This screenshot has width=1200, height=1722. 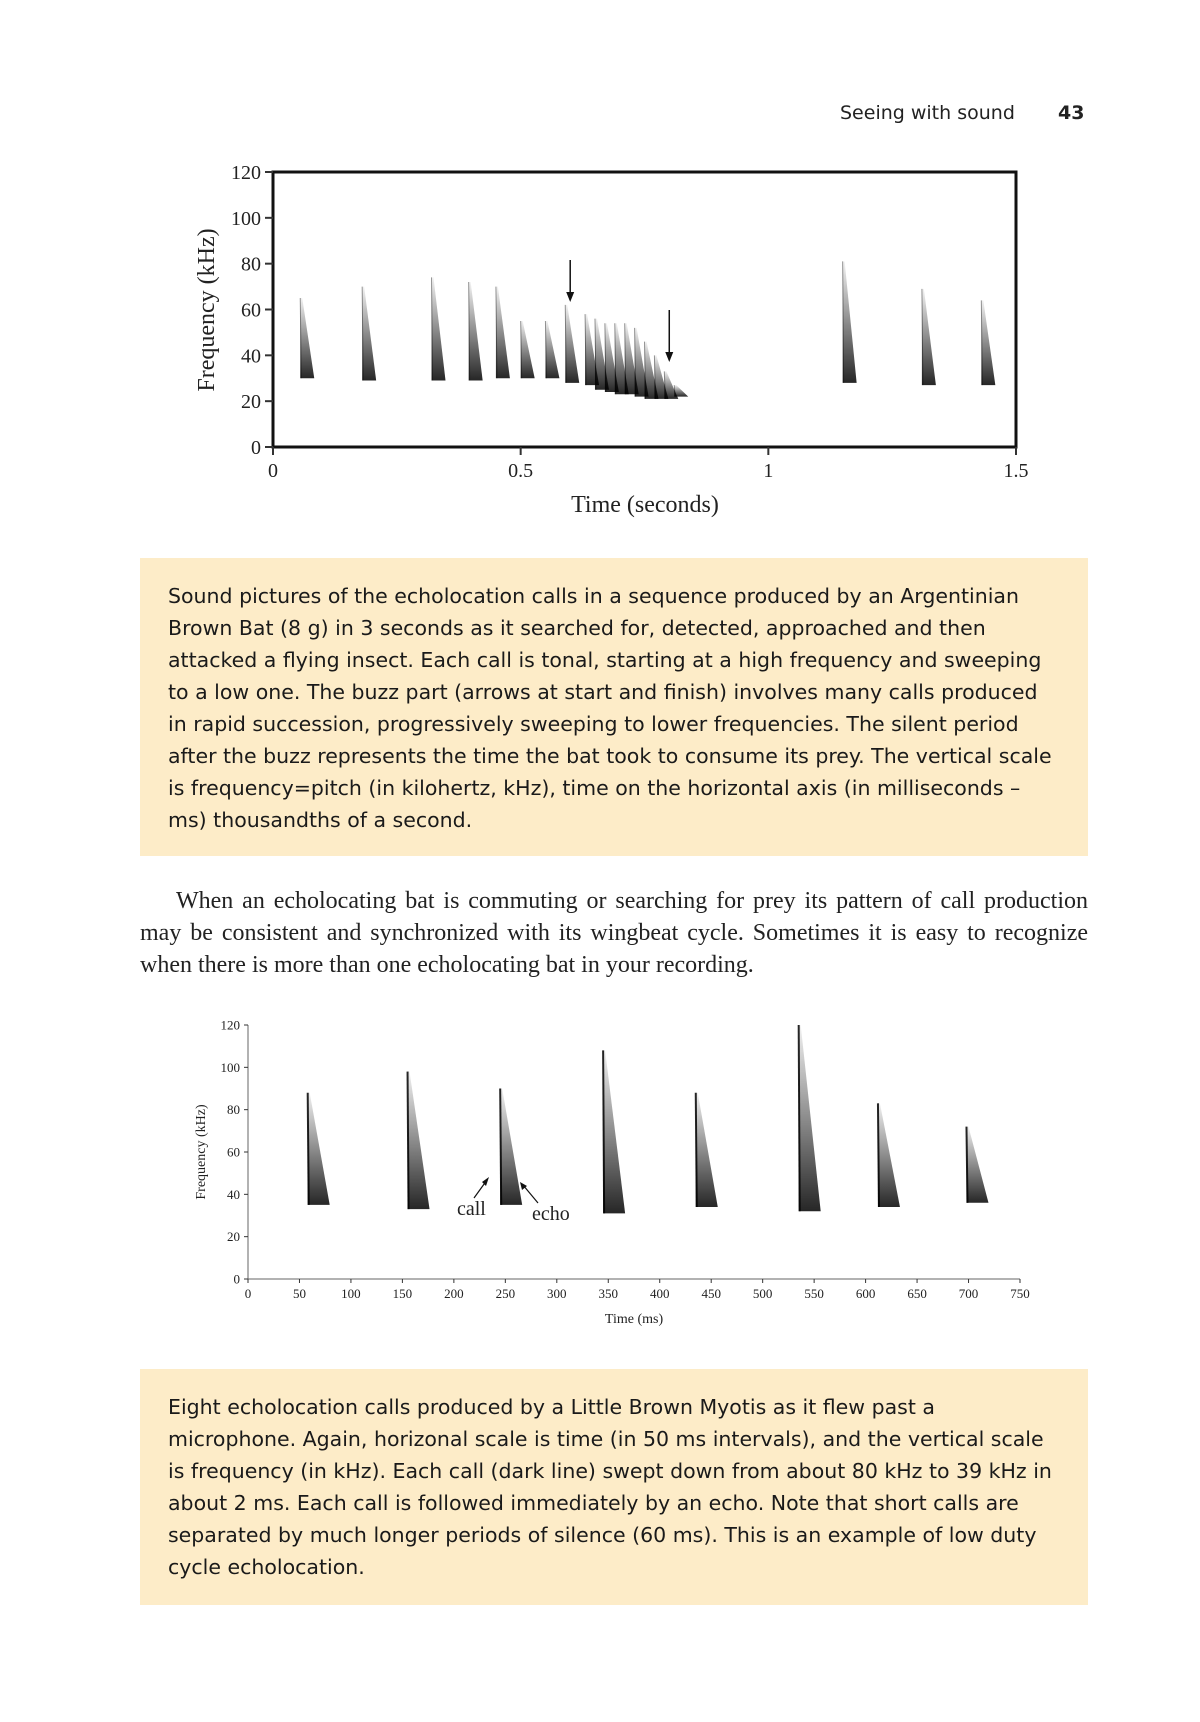 I want to click on x-tick-label: 250, so click(x=506, y=1293).